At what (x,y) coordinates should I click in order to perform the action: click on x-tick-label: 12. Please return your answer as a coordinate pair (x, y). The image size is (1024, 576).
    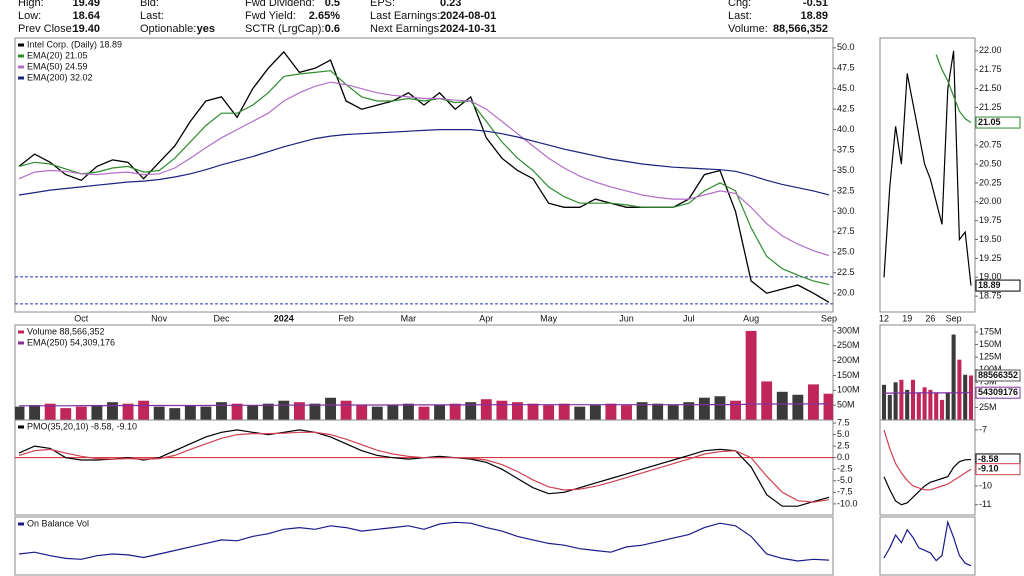
    Looking at the image, I should click on (884, 318).